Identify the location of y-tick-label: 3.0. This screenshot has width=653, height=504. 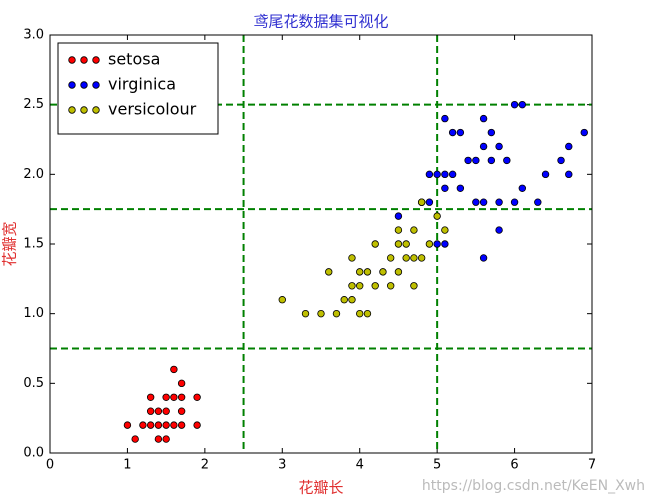
(33, 35).